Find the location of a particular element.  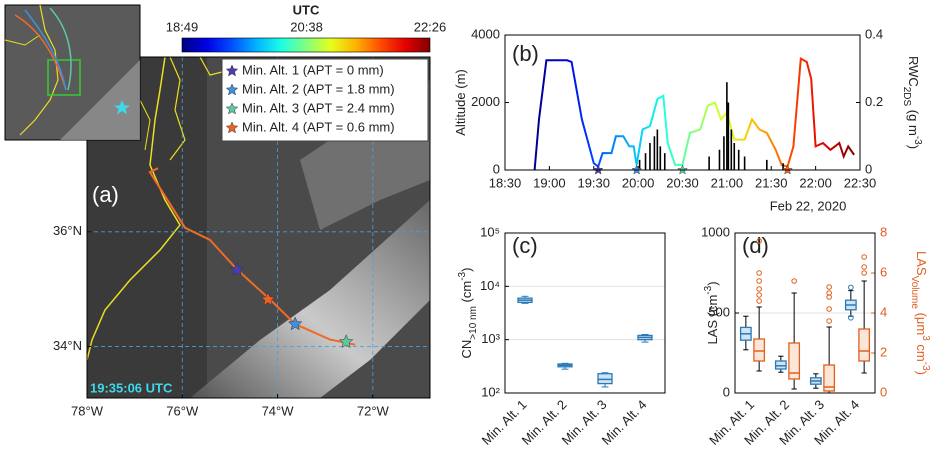

x-tick-label: 78°W is located at coordinates (87, 410).